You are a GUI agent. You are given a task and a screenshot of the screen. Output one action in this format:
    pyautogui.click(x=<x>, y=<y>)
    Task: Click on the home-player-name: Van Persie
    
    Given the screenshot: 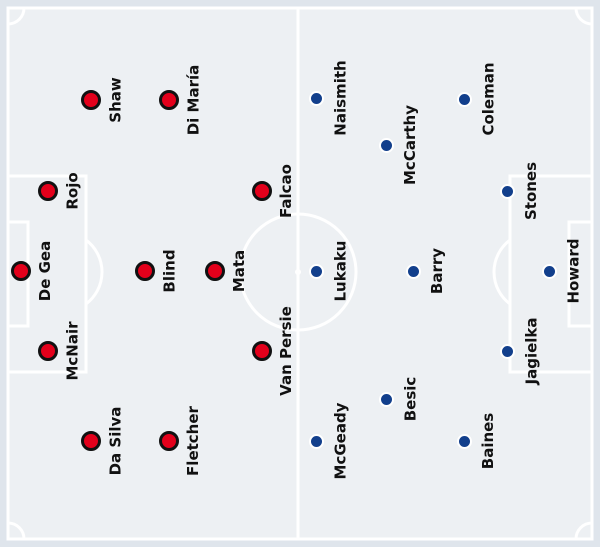 What is the action you would take?
    pyautogui.click(x=285, y=351)
    